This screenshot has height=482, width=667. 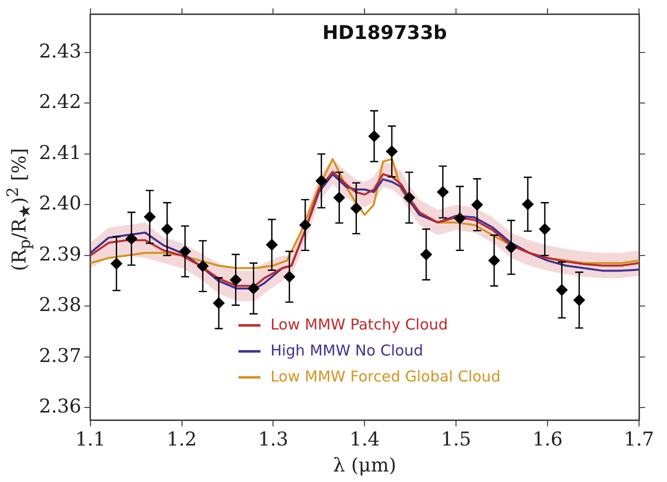 I want to click on x-tick-label: 1.7, so click(x=639, y=439).